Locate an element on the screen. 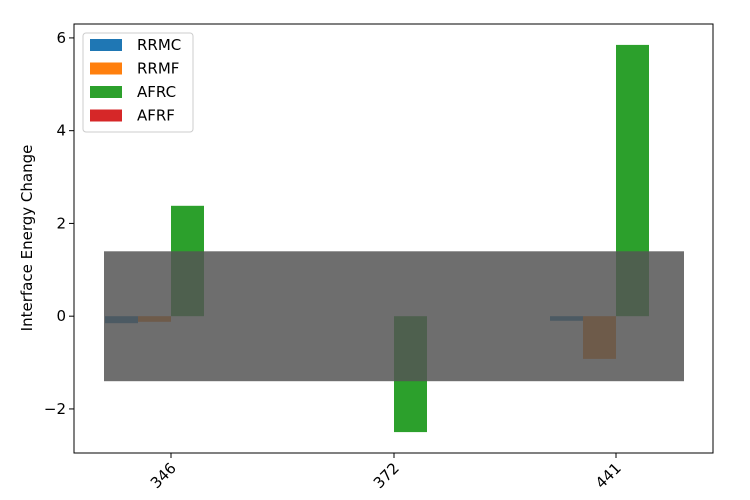 This screenshot has width=750, height=500. x-tick-label: 372 is located at coordinates (386, 475).